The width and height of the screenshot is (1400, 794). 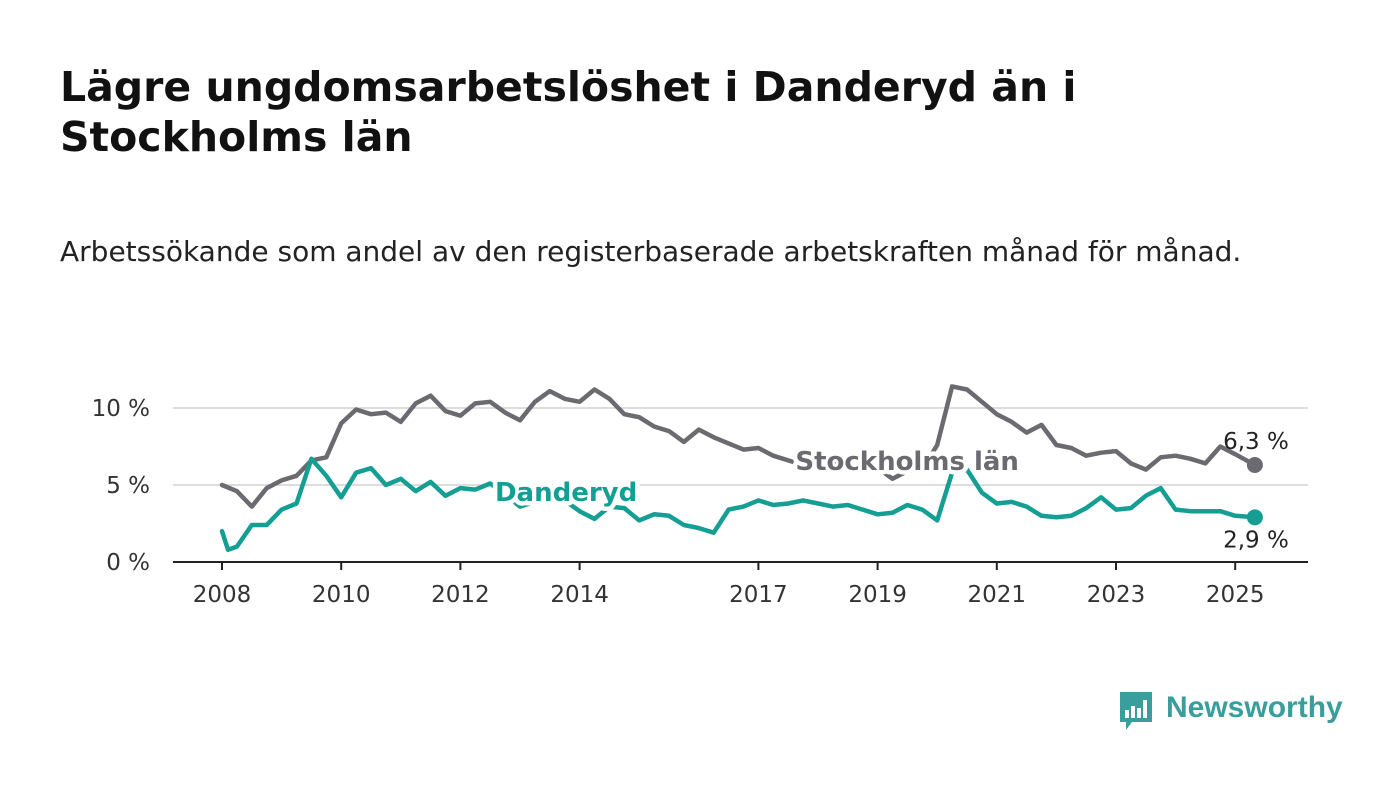 What do you see at coordinates (128, 563) in the screenshot?
I see `y-tick-label: 0 %` at bounding box center [128, 563].